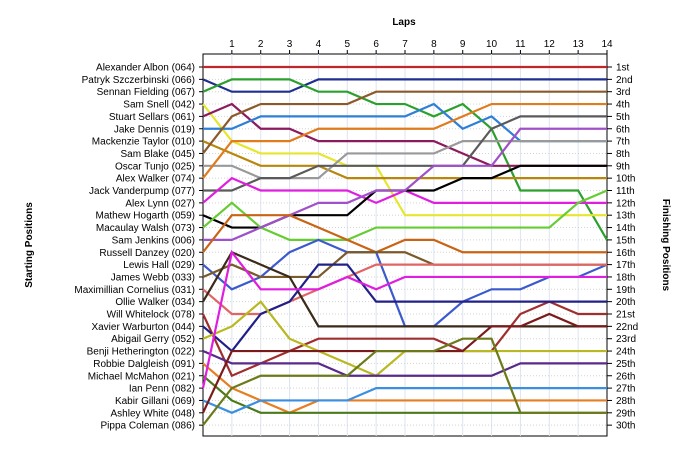  I want to click on finishing-position-label: 7th, so click(623, 142).